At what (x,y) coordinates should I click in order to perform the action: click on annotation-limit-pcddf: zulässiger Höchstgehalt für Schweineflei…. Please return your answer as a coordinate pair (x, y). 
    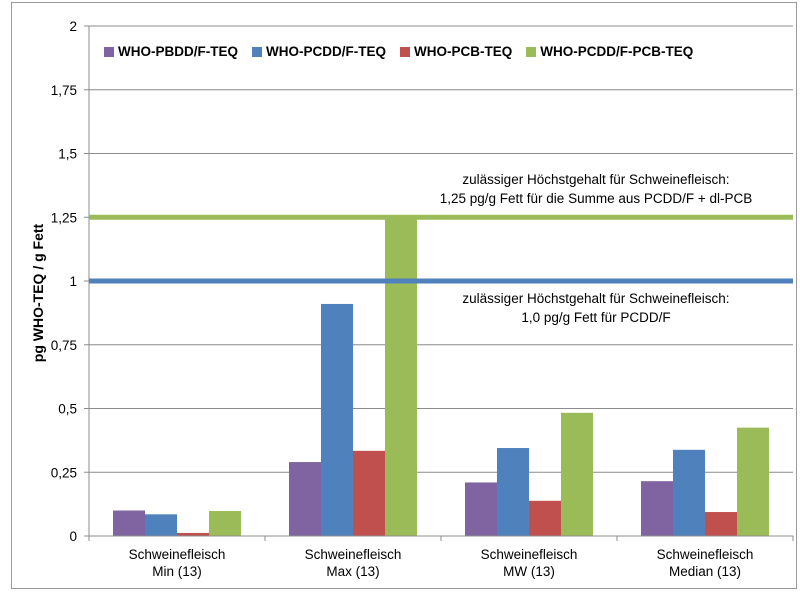
    Looking at the image, I should click on (593, 308).